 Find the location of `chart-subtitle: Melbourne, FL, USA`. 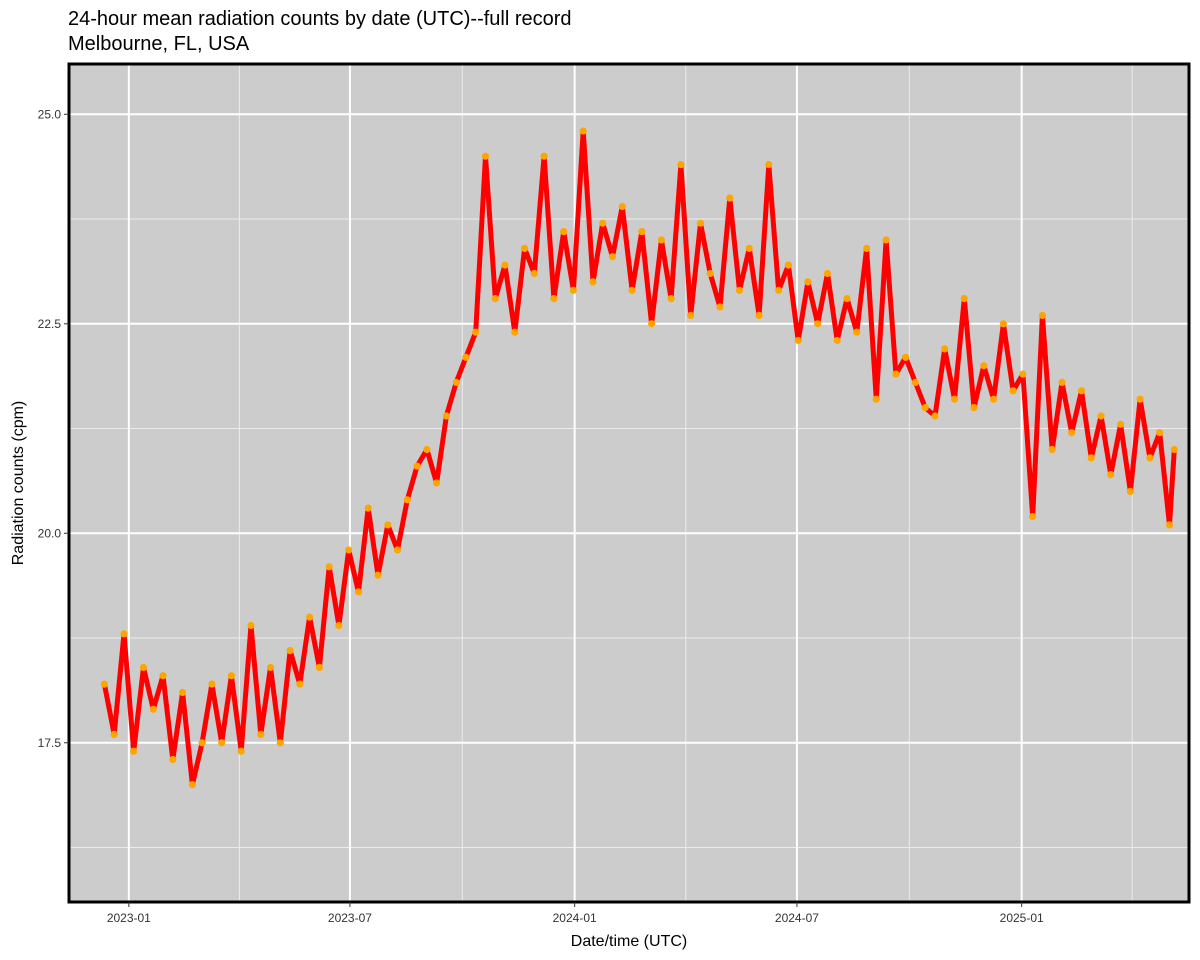

chart-subtitle: Melbourne, FL, USA is located at coordinates (159, 44).